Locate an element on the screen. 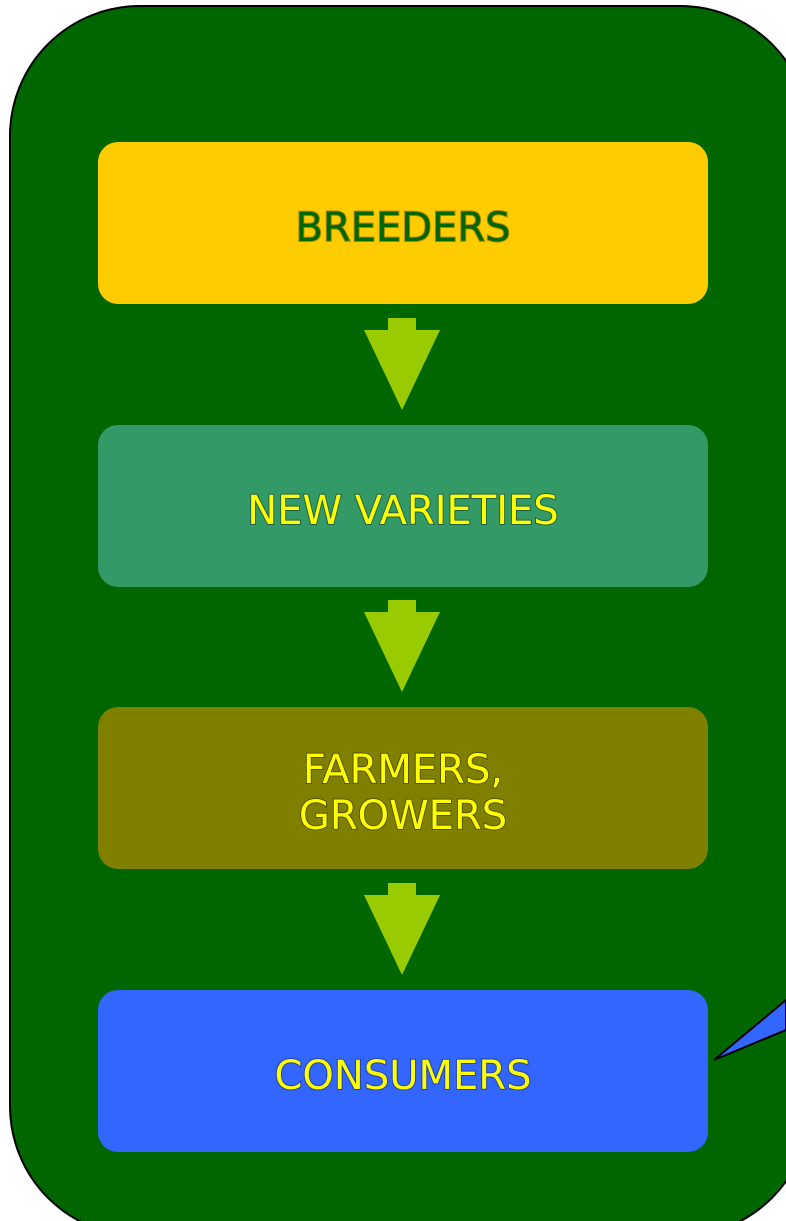 The width and height of the screenshot is (786, 1221). arrows is located at coordinates (402, 646).